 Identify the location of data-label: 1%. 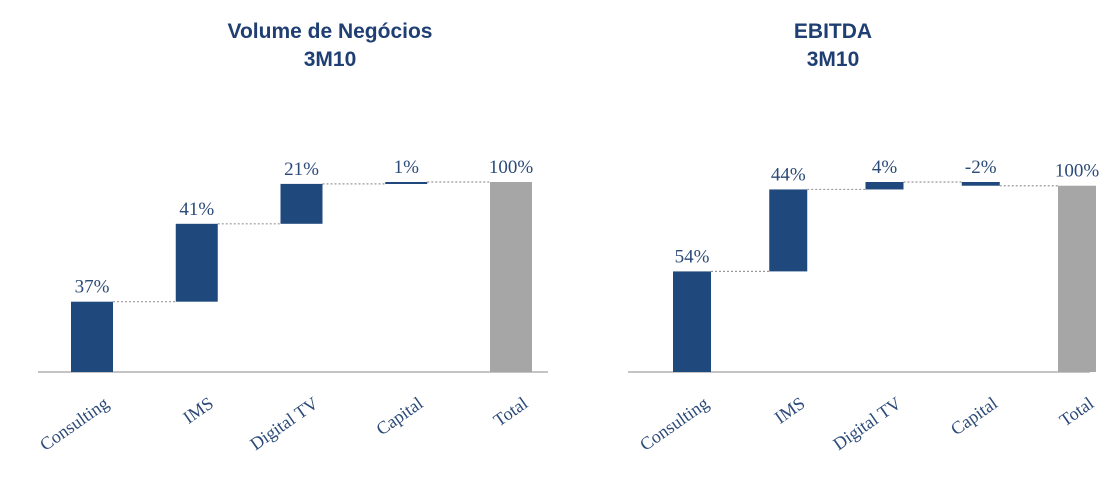
(407, 167).